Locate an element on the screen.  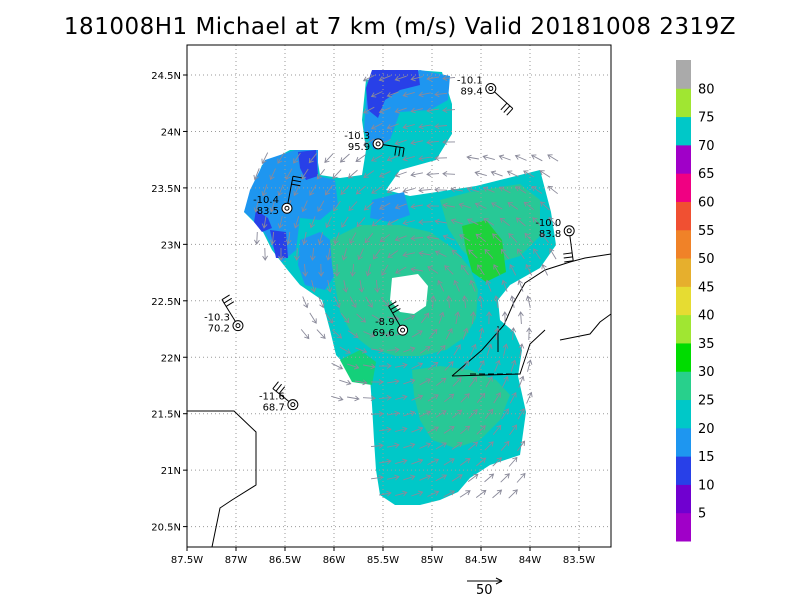
station-marker-inner is located at coordinates (287, 208).